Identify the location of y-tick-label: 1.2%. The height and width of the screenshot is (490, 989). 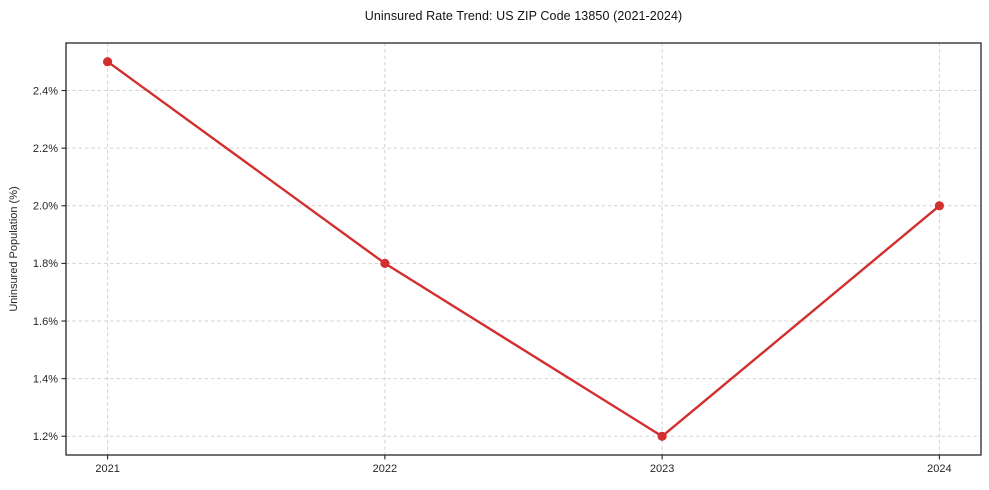
(45, 437).